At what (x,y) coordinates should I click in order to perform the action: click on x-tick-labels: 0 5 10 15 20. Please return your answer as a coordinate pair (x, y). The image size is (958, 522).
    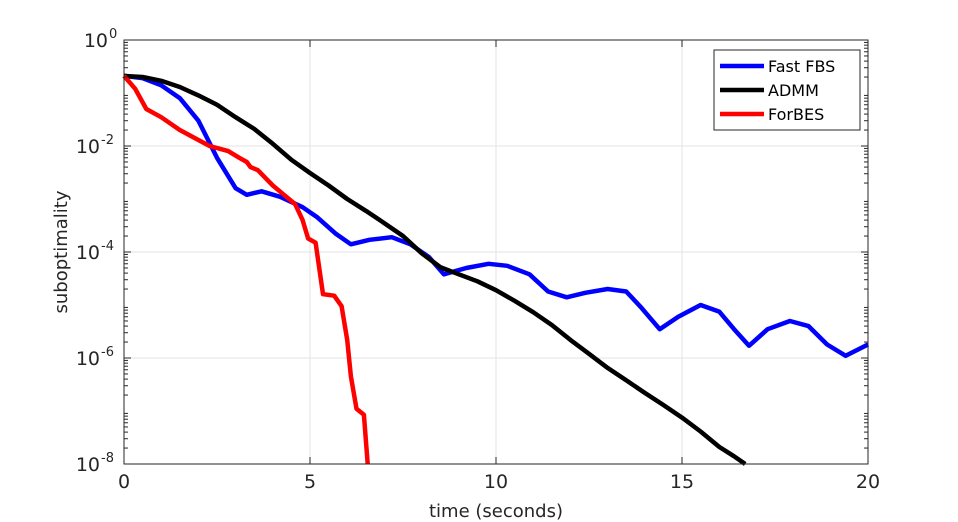
    Looking at the image, I should click on (499, 482).